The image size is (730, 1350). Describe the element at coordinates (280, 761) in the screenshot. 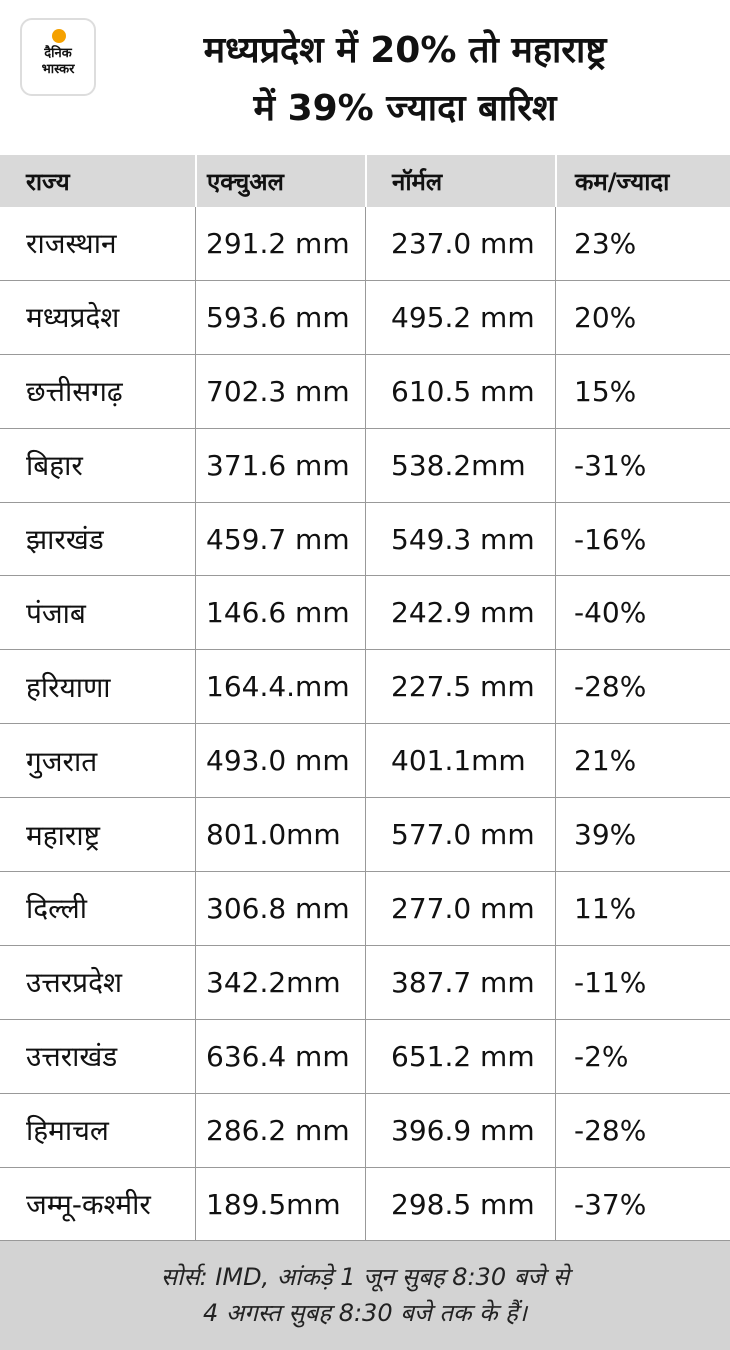

I see `value-cell: 493.0 mm` at that location.